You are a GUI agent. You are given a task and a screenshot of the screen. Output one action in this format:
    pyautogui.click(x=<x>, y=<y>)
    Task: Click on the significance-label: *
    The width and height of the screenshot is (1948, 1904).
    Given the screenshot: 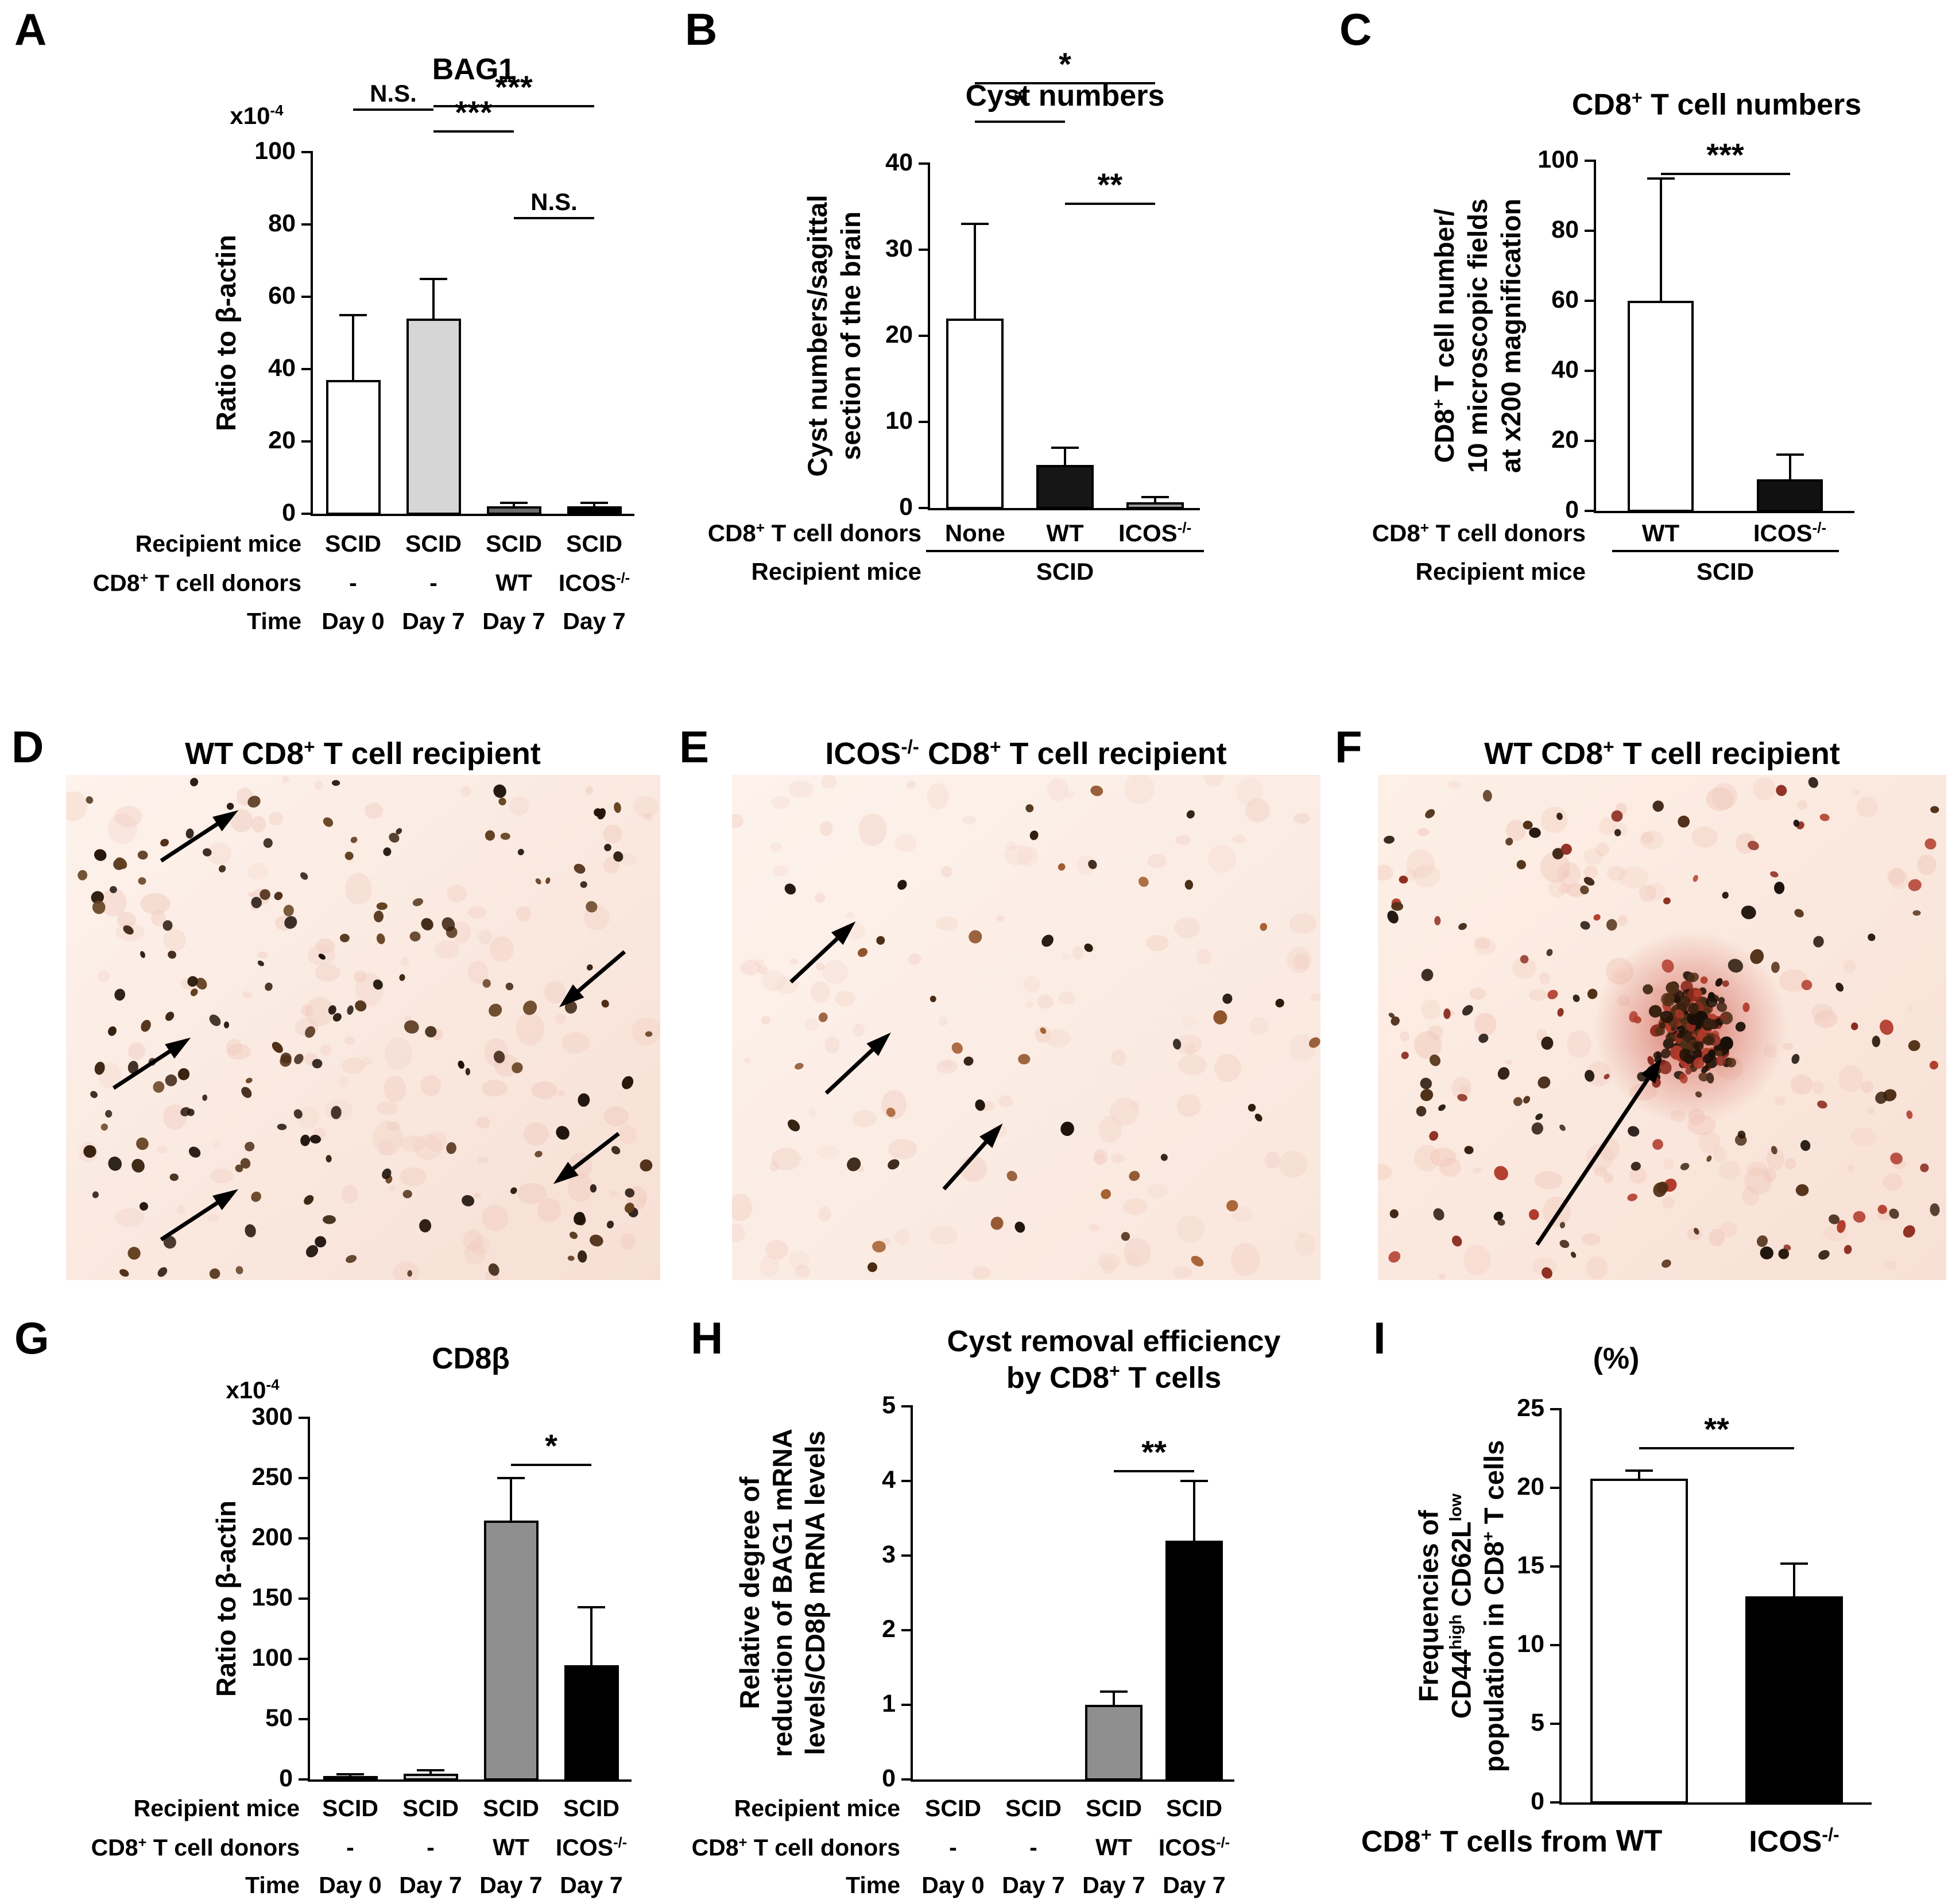 What is the action you would take?
    pyautogui.click(x=551, y=1446)
    